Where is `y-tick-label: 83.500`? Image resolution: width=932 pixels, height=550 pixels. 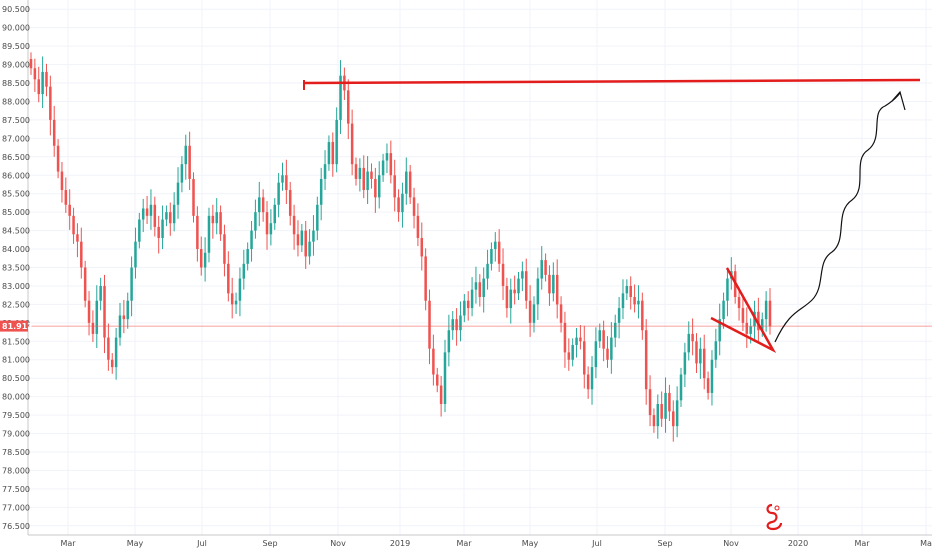 y-tick-label: 83.500 is located at coordinates (16, 268).